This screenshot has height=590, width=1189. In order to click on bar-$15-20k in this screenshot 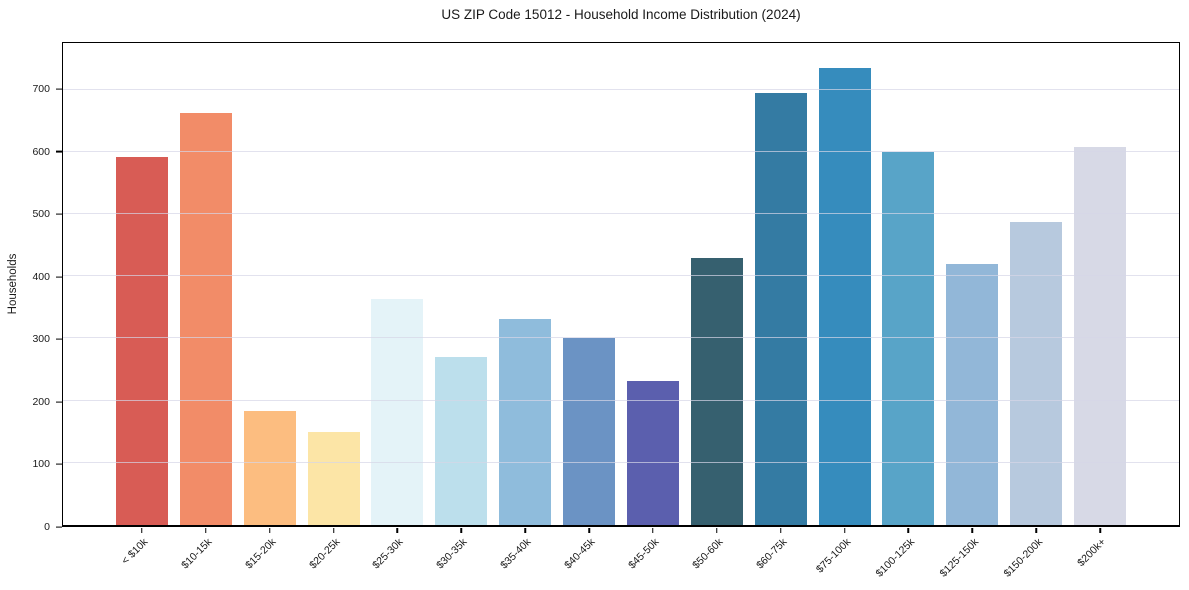, I will do `click(269, 467)`.